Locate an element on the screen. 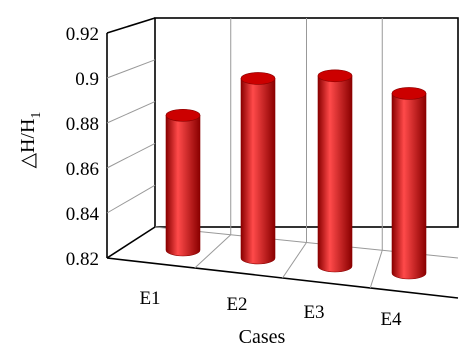  y-axis-label: △H/H1 is located at coordinates (30, 140).